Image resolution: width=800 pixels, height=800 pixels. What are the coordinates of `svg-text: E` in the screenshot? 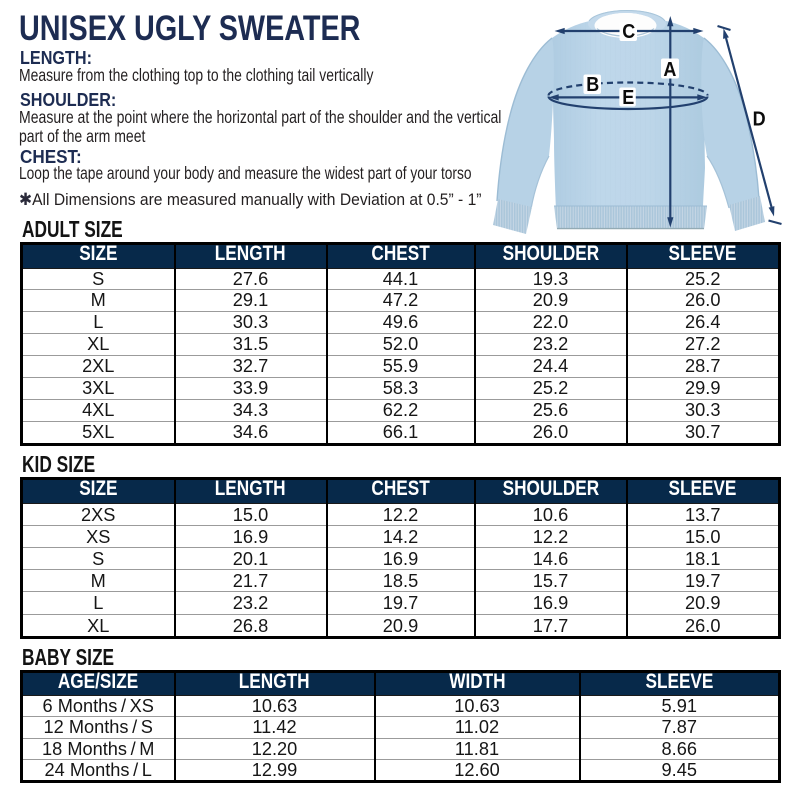 It's located at (628, 98).